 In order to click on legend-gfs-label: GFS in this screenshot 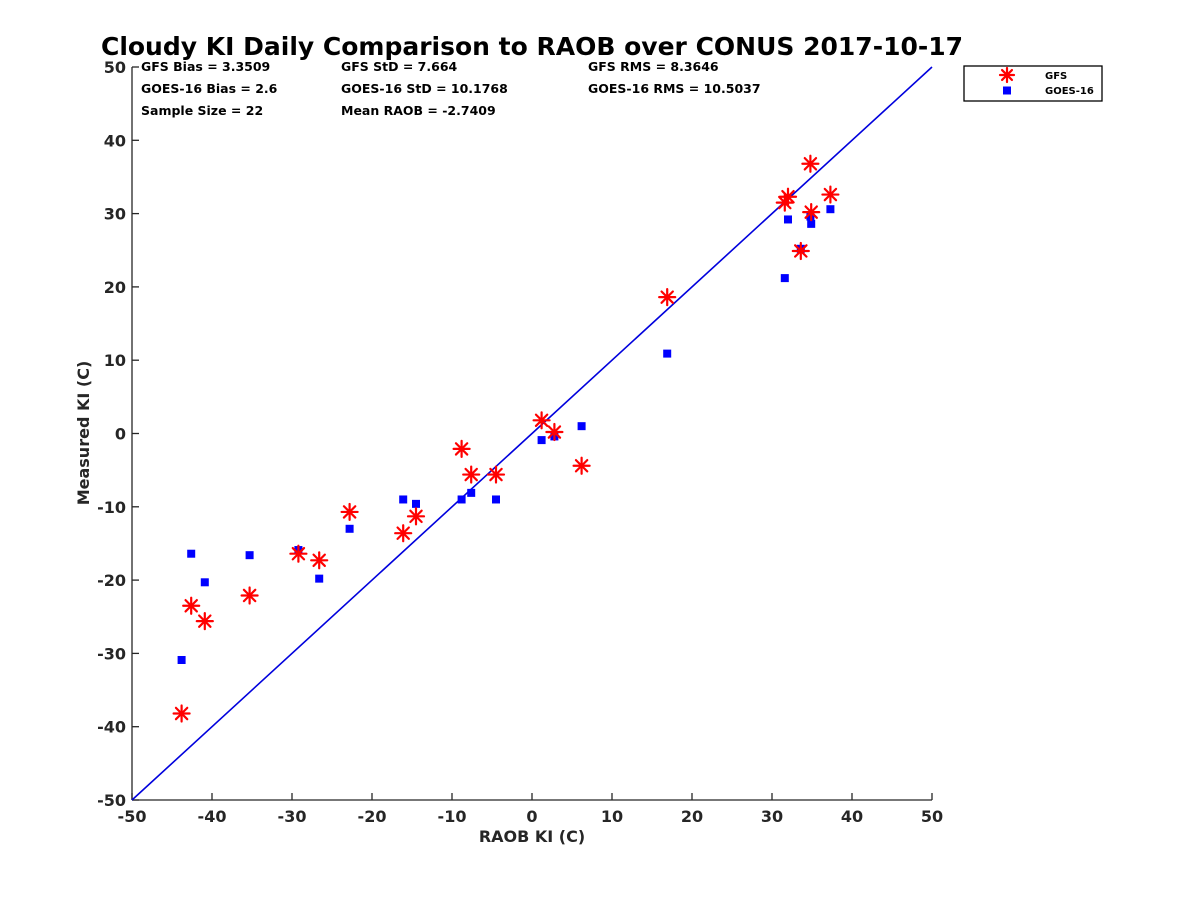, I will do `click(1056, 76)`.